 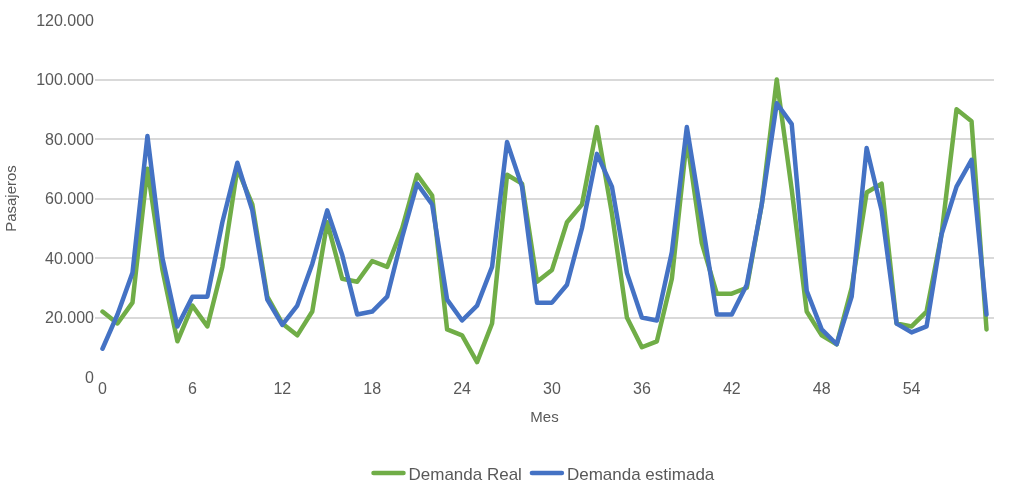 I want to click on y-tick-label: 20.000, so click(x=70, y=318).